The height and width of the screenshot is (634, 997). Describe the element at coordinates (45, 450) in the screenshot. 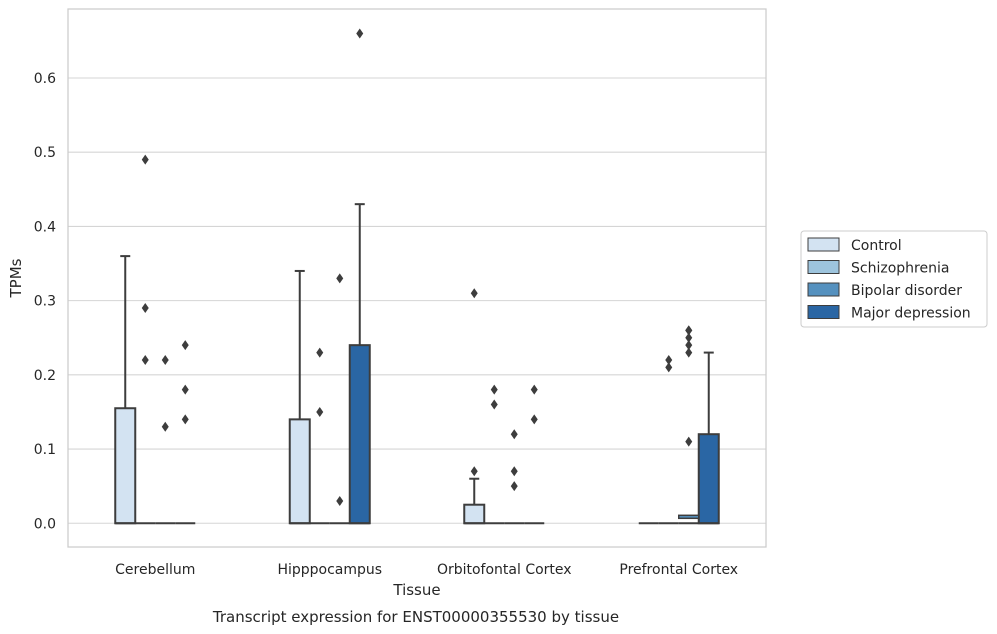

I see `y-tick-label: 0.1` at that location.